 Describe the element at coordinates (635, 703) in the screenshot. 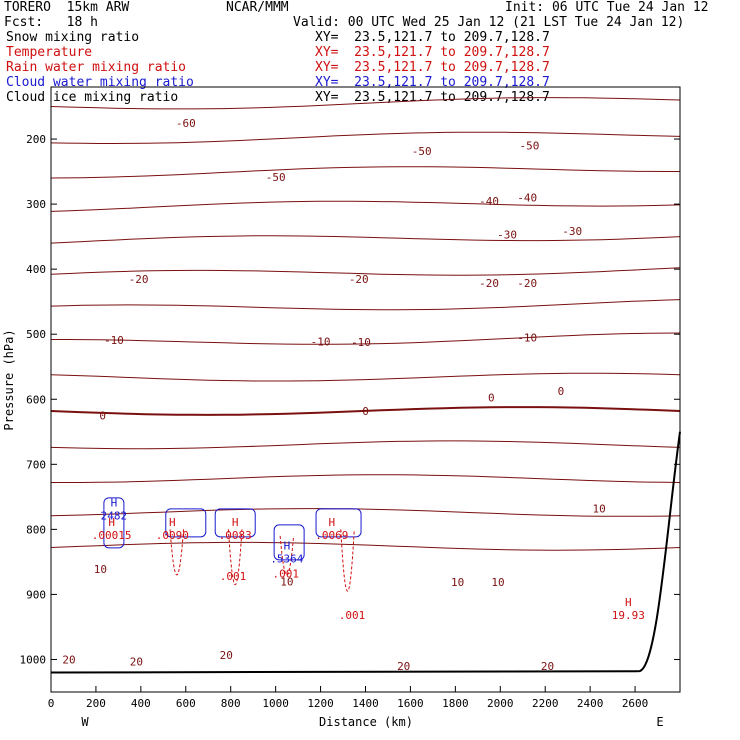

I see `x-tick-label: 2600` at that location.